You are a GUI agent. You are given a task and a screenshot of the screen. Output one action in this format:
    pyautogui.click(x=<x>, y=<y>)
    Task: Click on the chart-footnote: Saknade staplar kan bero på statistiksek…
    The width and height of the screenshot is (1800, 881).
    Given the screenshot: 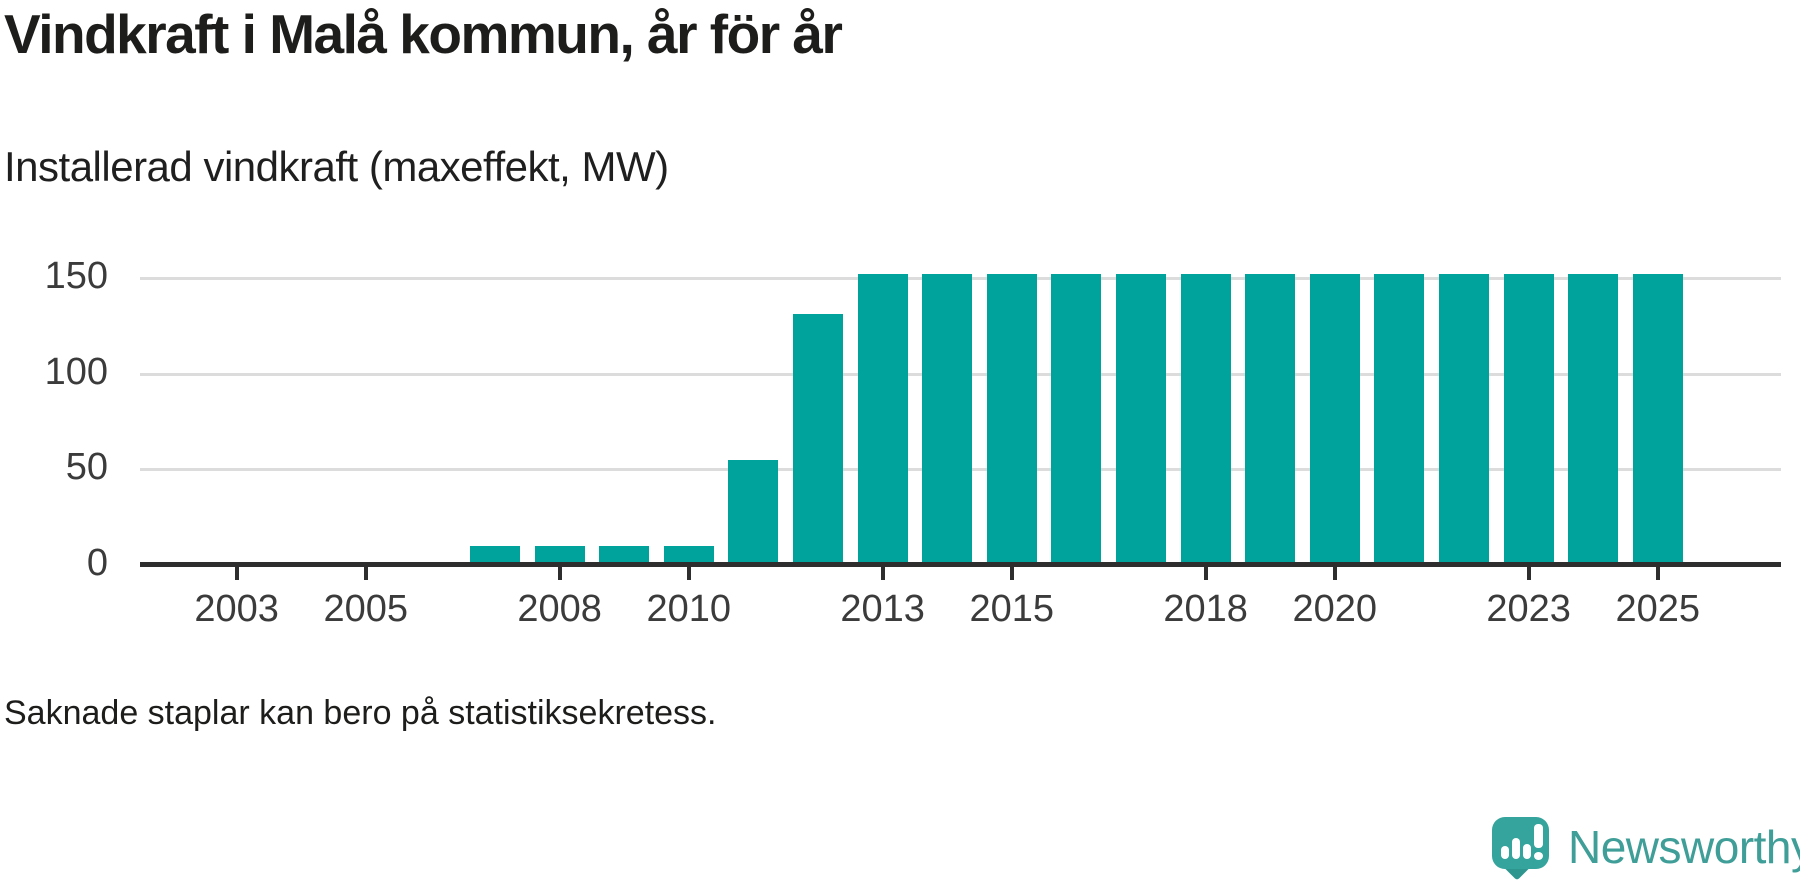 What is the action you would take?
    pyautogui.click(x=360, y=713)
    